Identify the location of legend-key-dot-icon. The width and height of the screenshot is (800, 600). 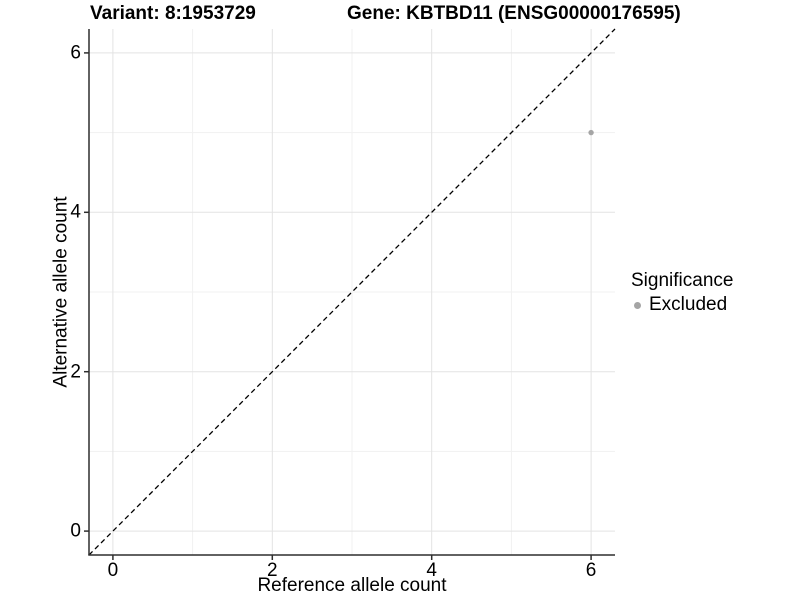
(637, 305).